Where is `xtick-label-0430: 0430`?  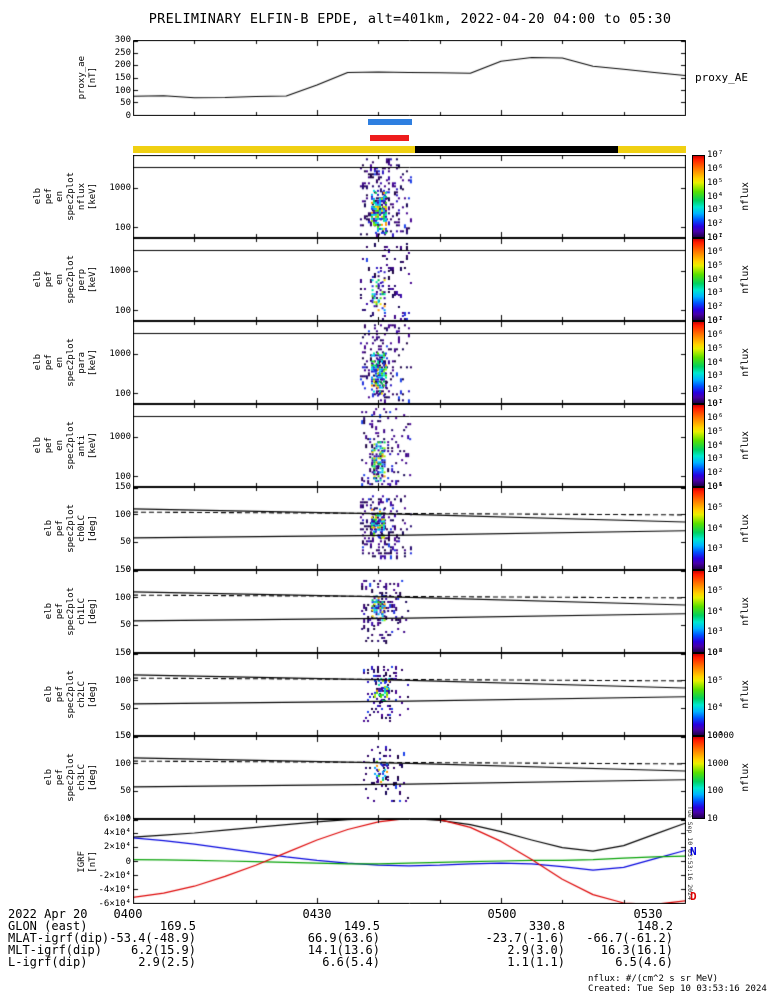 xtick-label-0430: 0430 is located at coordinates (317, 914).